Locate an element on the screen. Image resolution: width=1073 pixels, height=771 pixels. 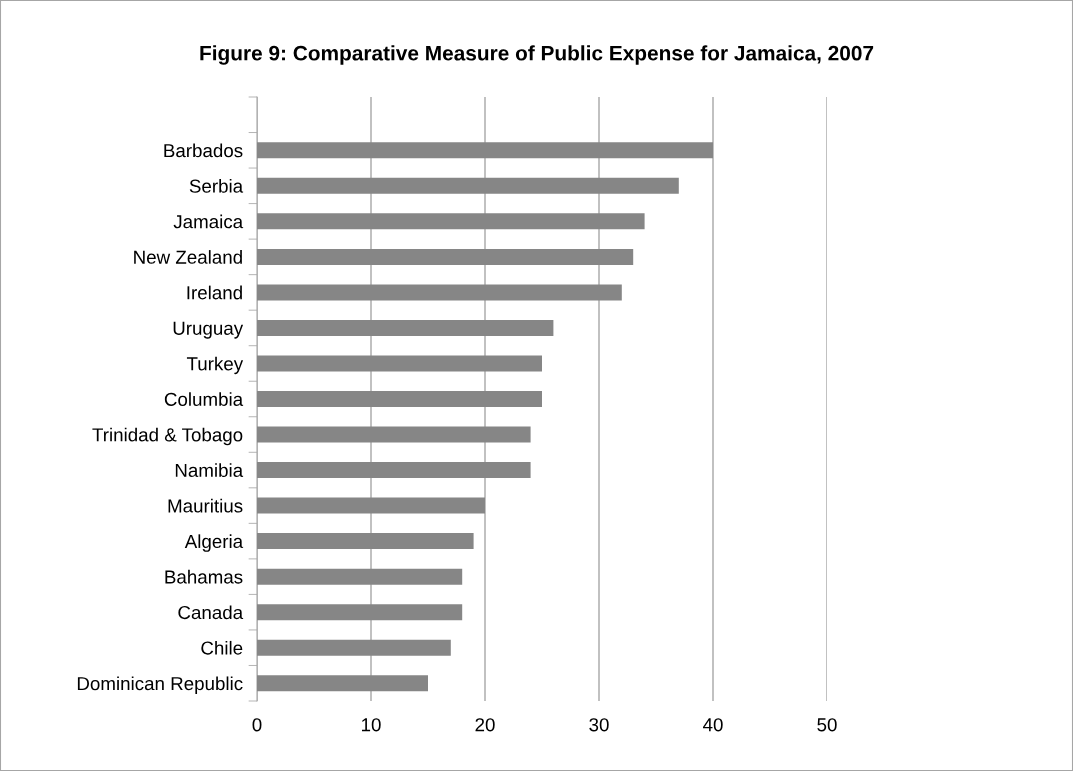
y-tick-label: Uruguay is located at coordinates (208, 330).